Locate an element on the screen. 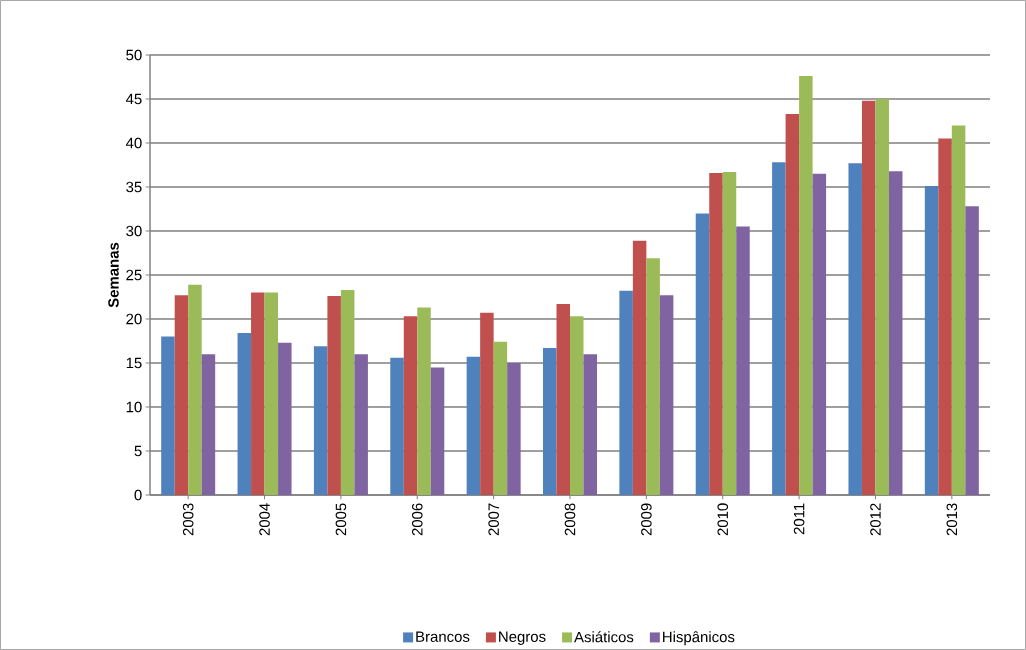 This screenshot has height=650, width=1026. y-tick-label: 0 is located at coordinates (138, 495).